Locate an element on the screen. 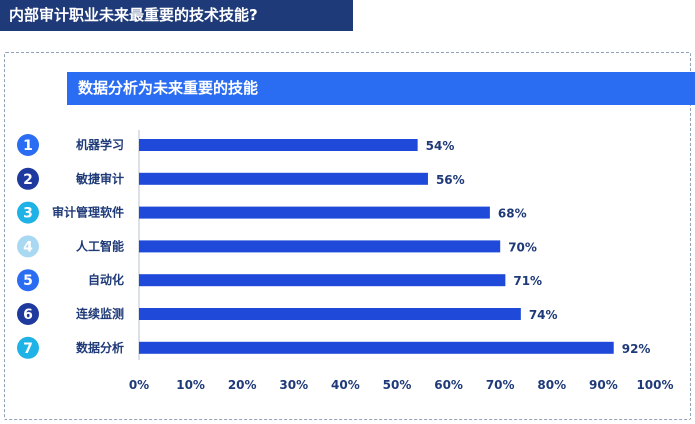  x-tick-label: 100% is located at coordinates (654, 385).